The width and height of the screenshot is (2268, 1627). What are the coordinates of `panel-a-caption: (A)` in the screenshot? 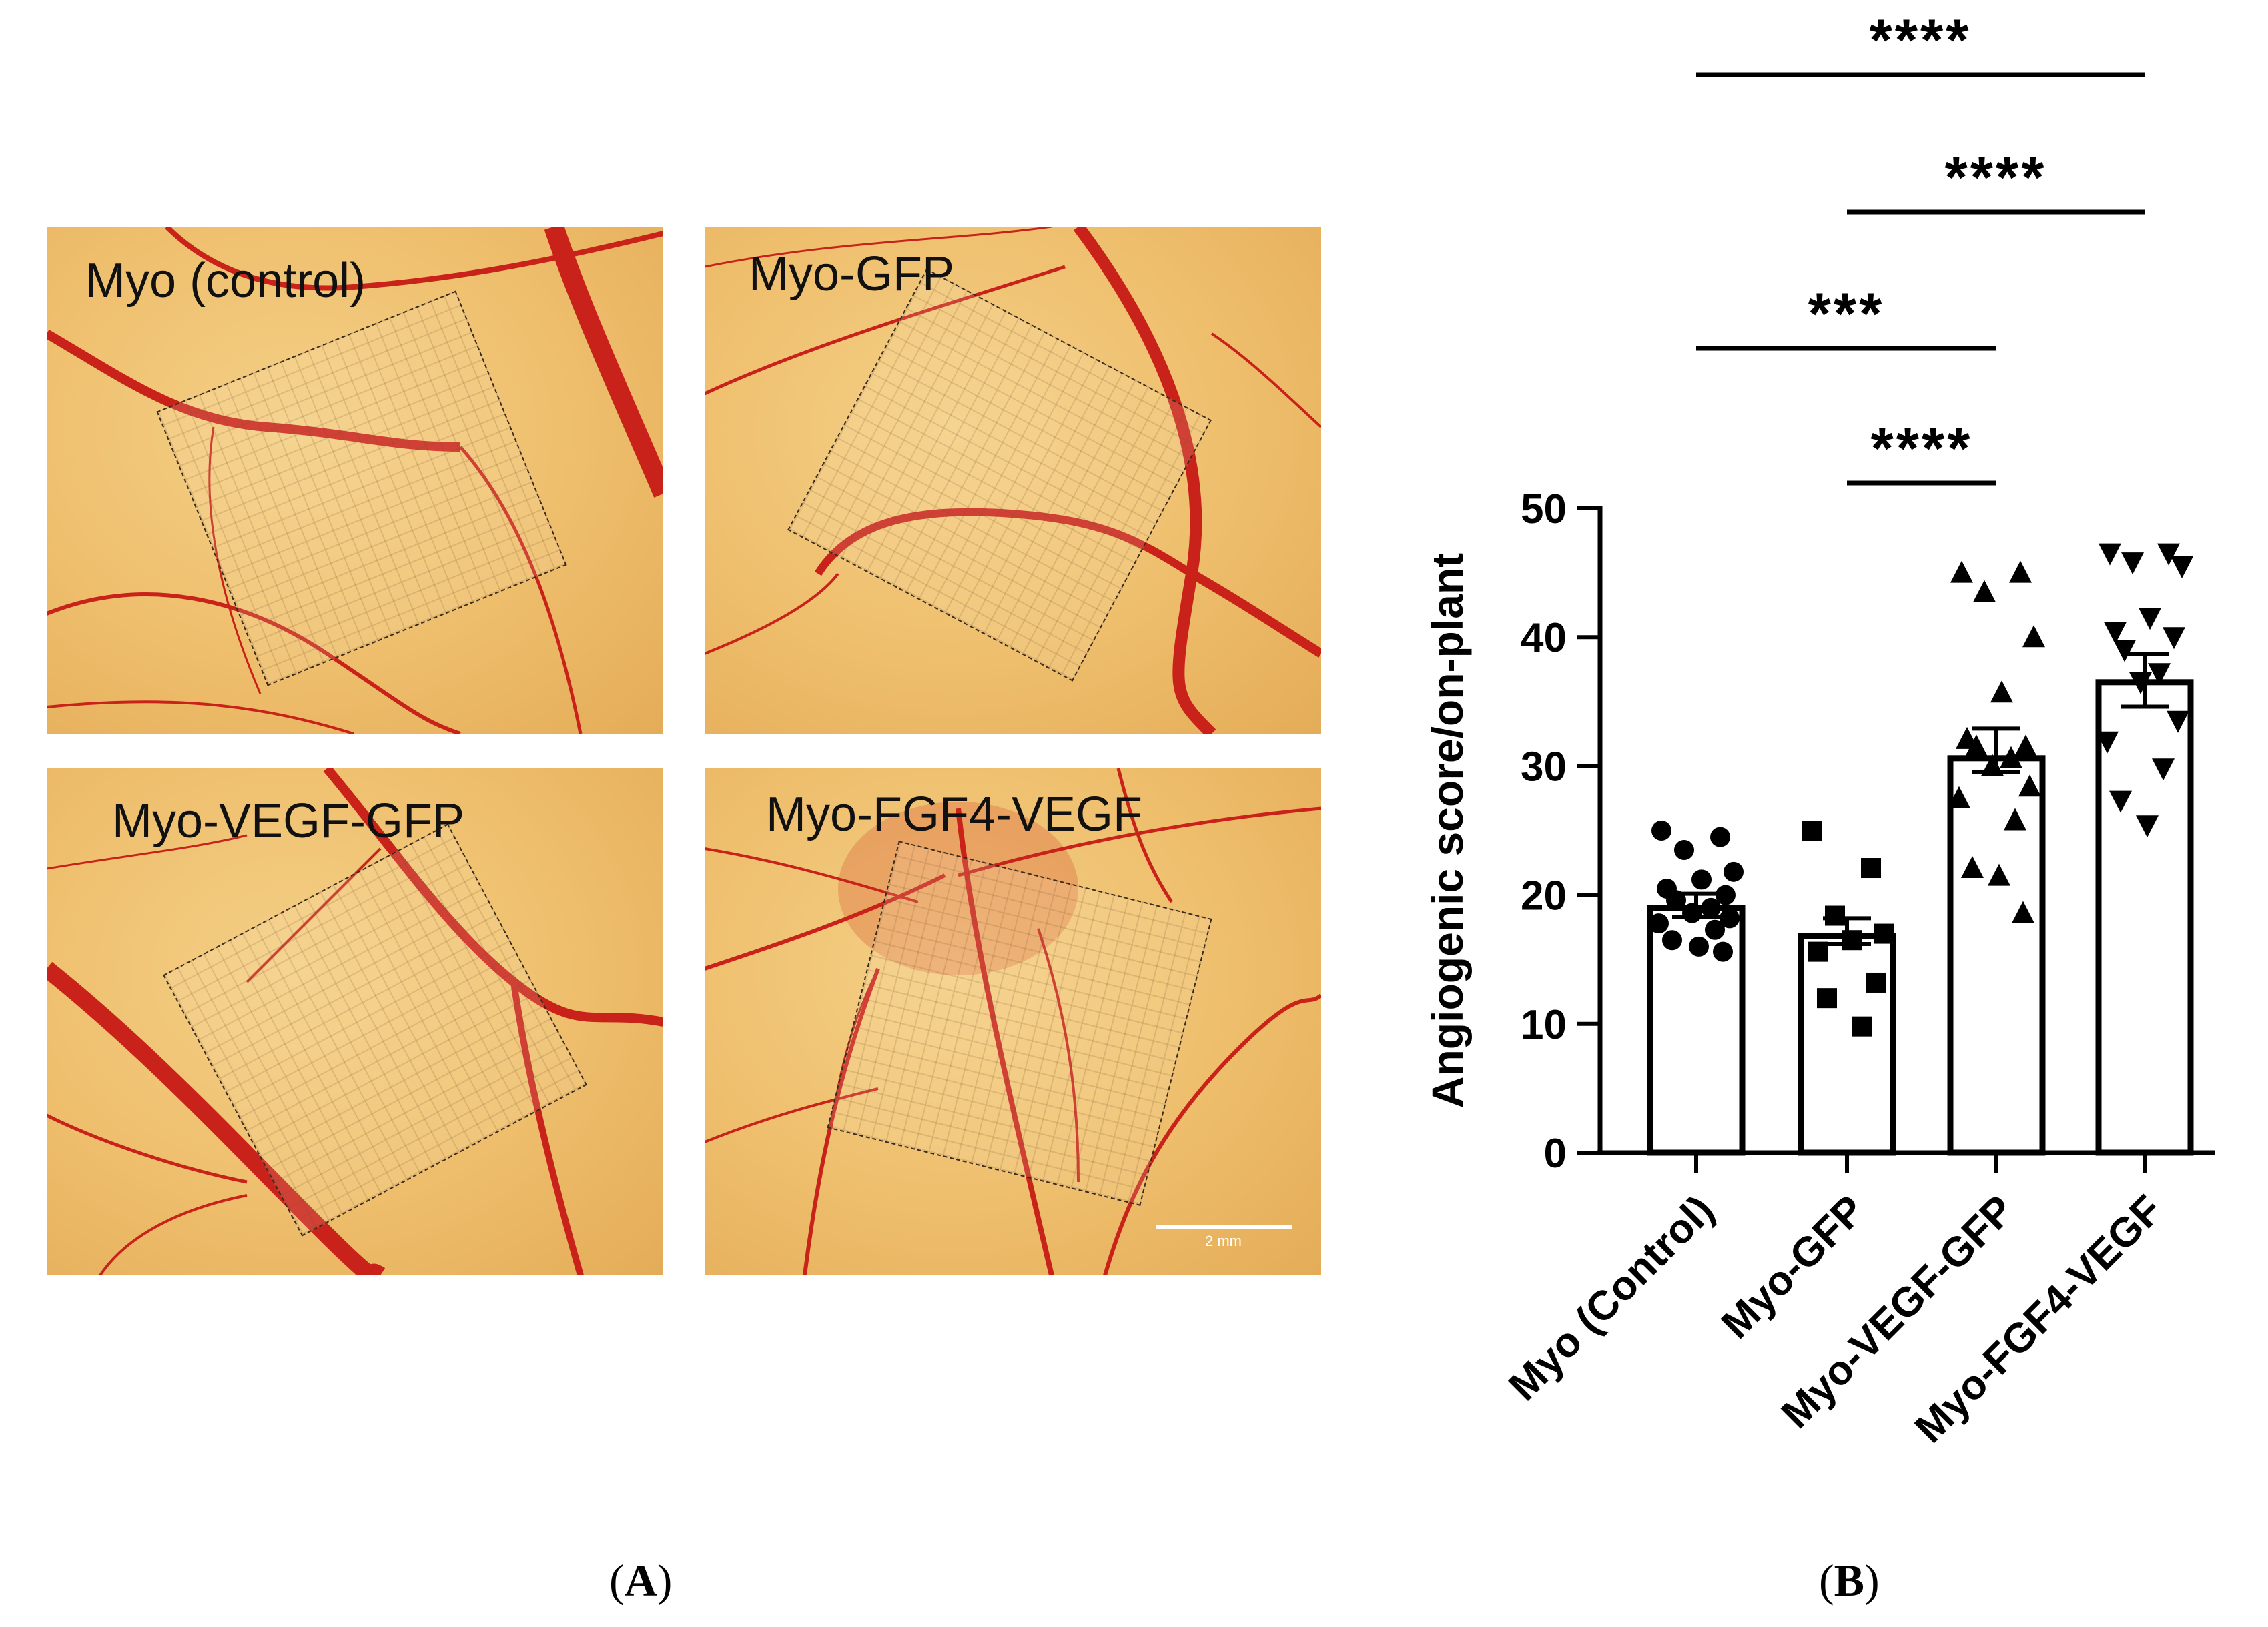 It's located at (640, 1580).